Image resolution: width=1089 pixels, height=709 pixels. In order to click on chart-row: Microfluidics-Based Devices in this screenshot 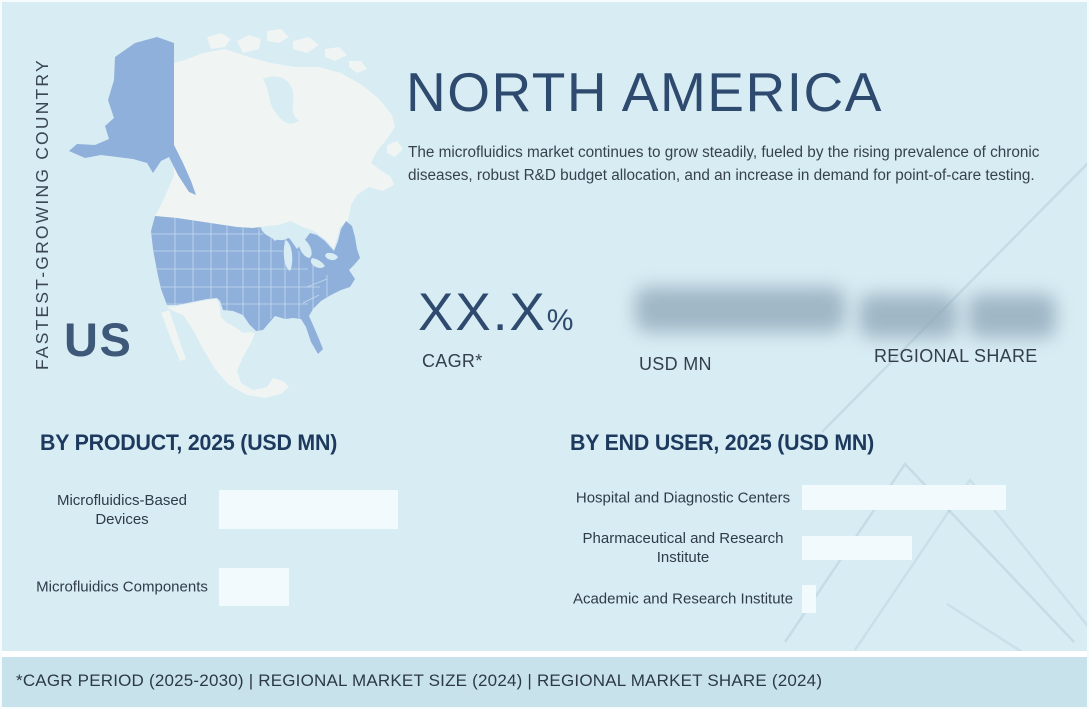, I will do `click(247, 509)`.